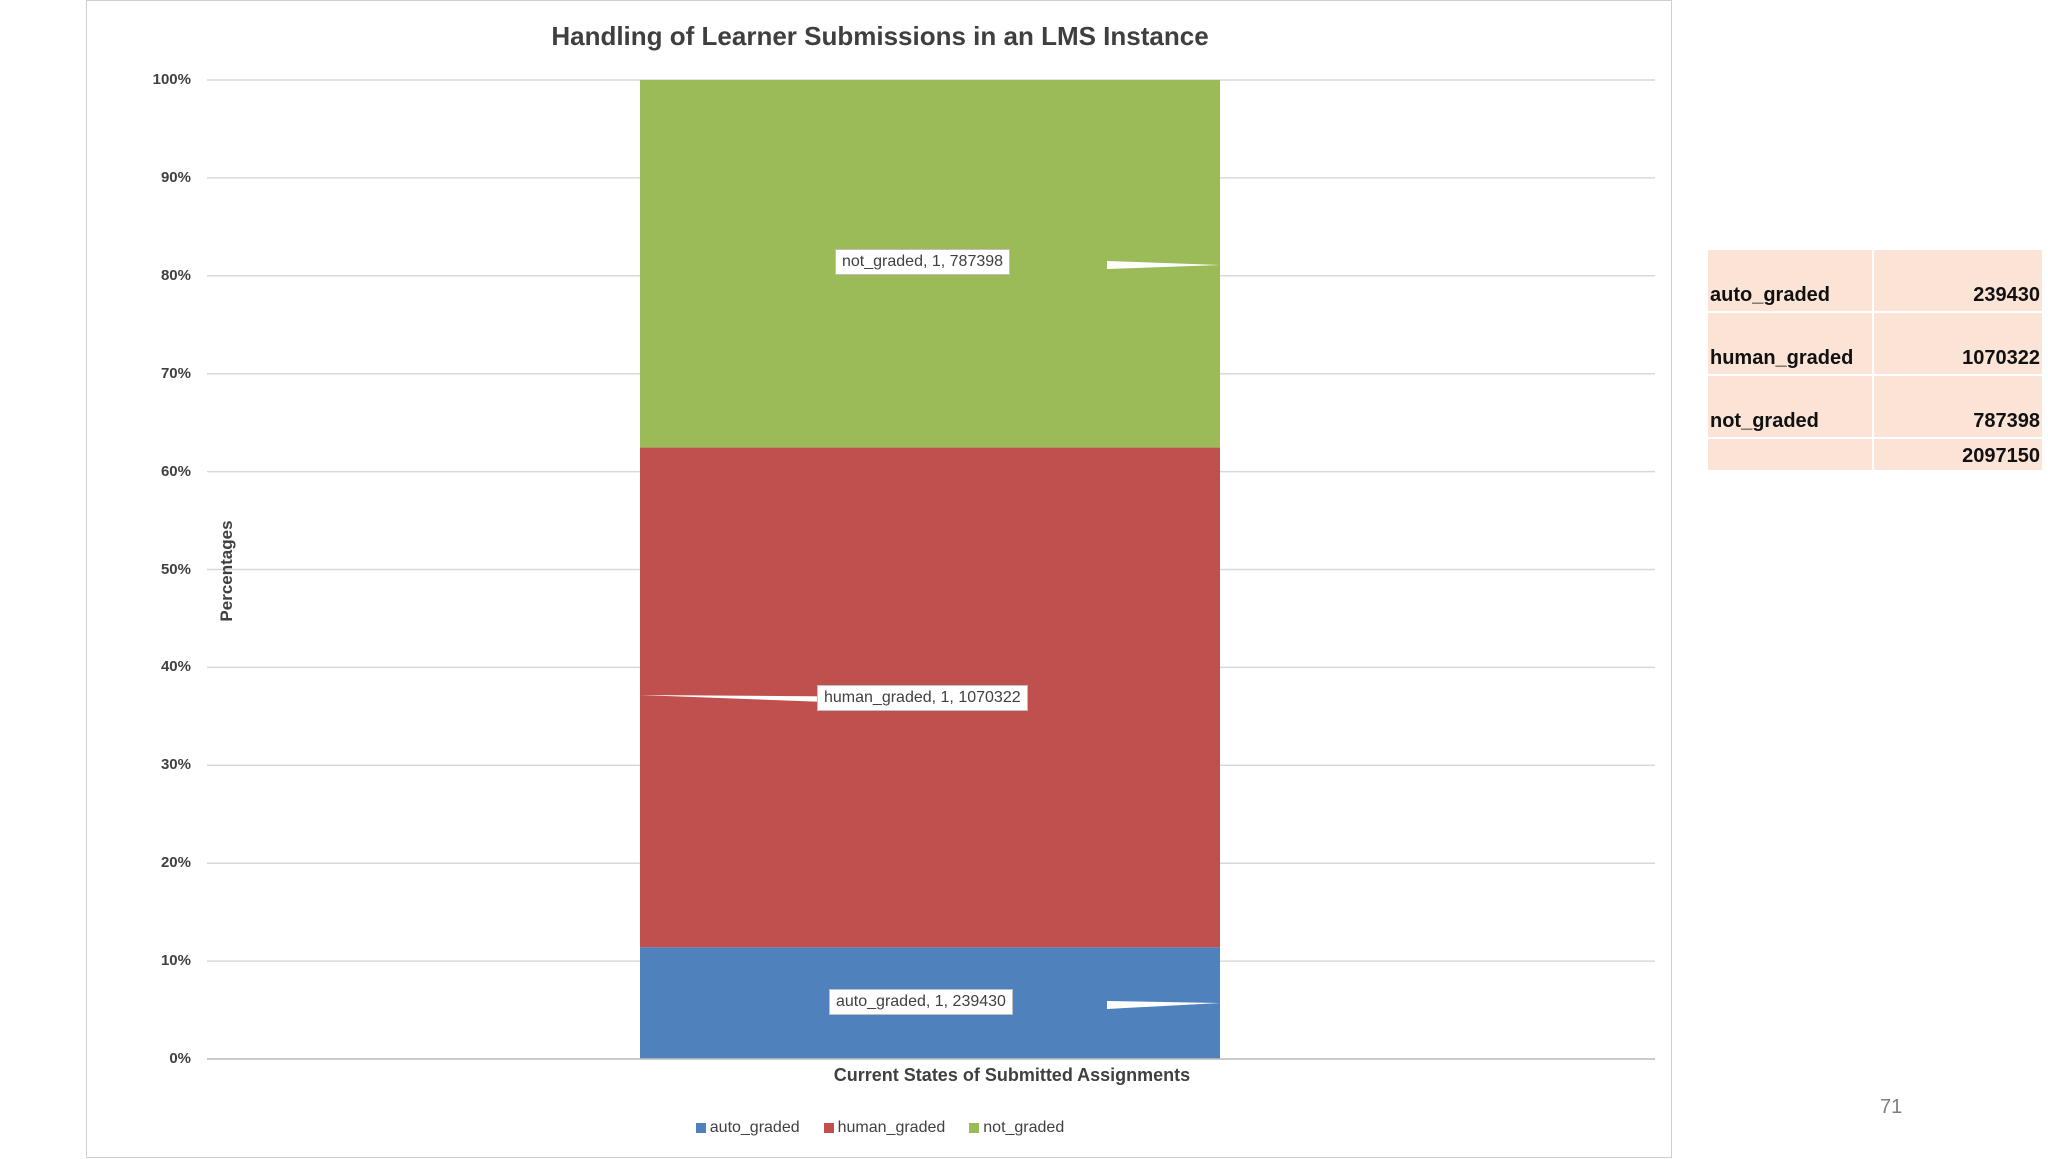 This screenshot has width=2048, height=1159. Describe the element at coordinates (180, 1058) in the screenshot. I see `y-tick-label: 0%` at that location.